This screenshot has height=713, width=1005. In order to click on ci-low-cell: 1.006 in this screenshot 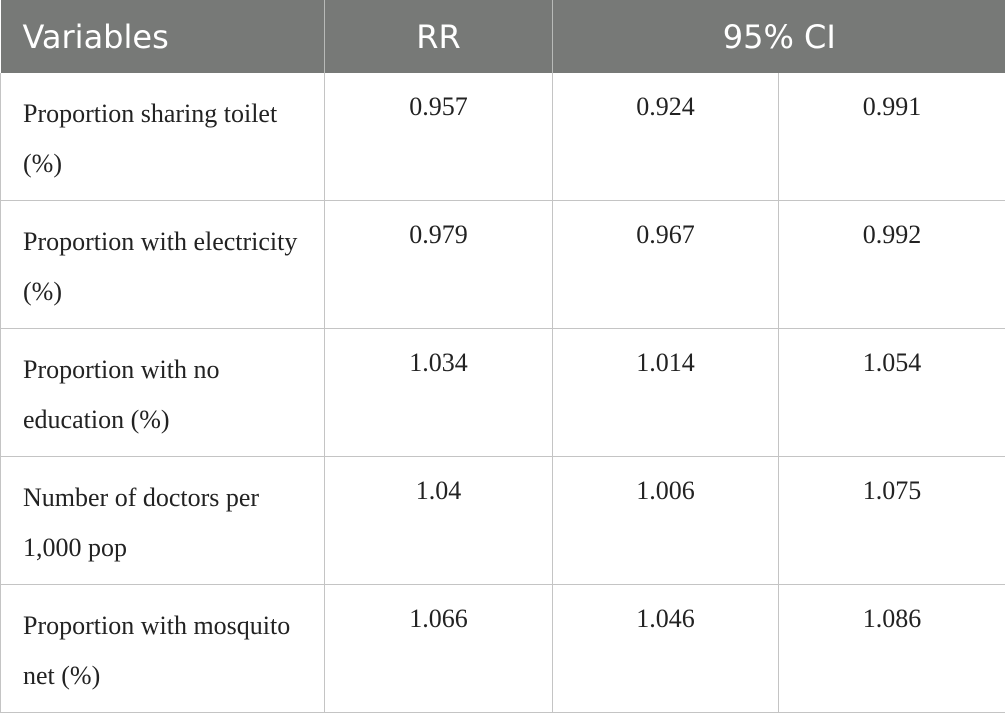, I will do `click(666, 521)`.